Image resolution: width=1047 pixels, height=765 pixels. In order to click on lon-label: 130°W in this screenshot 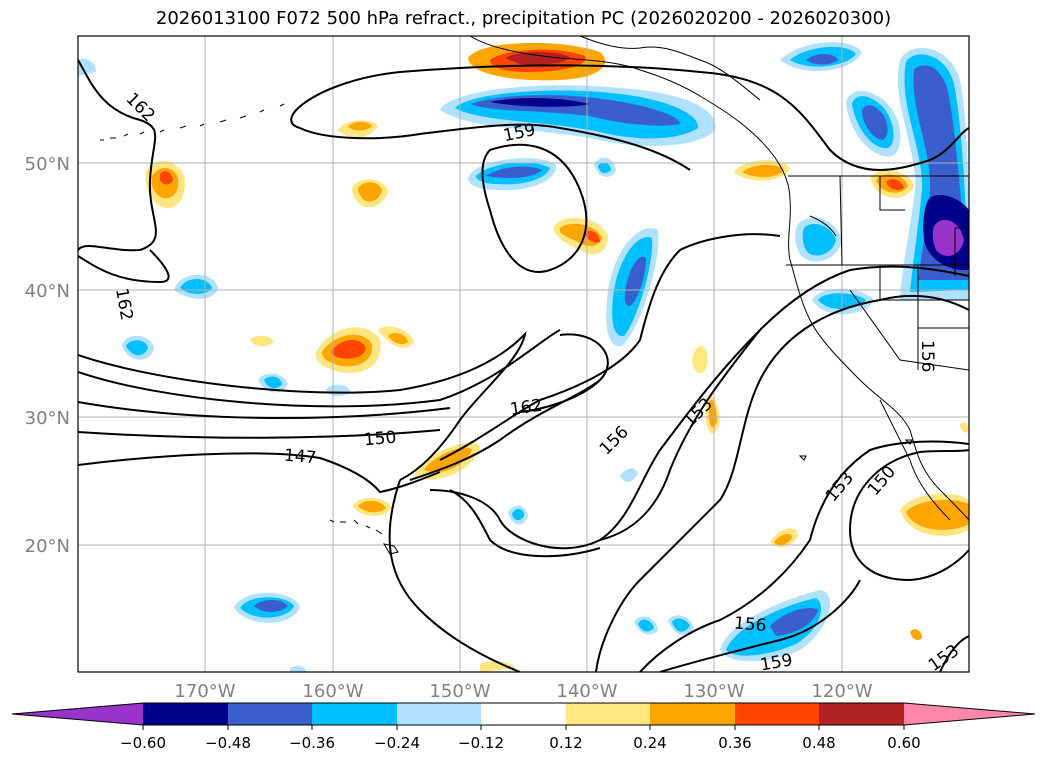, I will do `click(713, 691)`.